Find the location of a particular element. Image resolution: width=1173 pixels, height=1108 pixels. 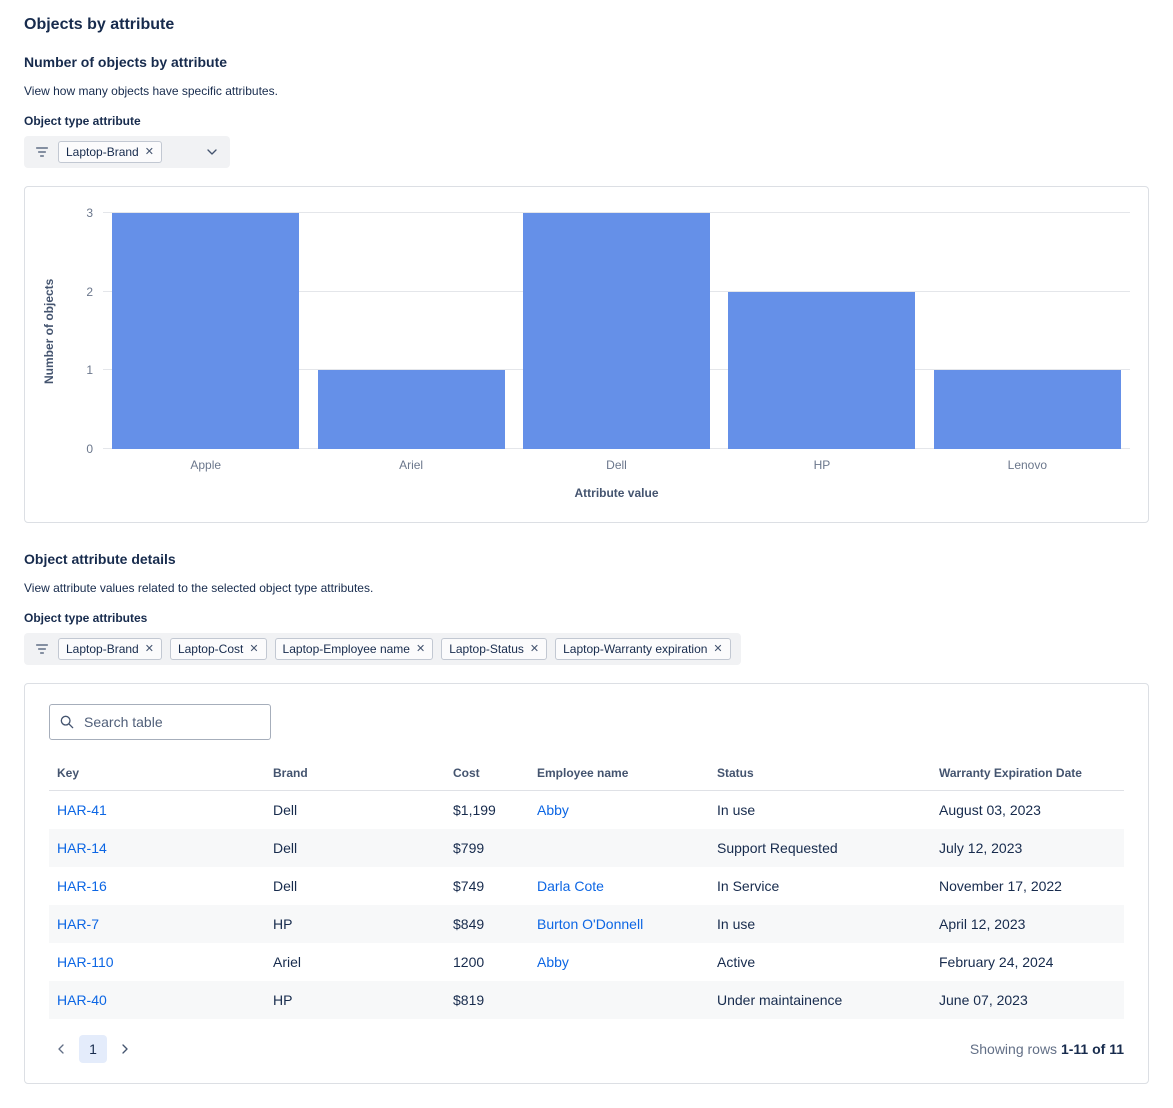

y-tick-label: 2 is located at coordinates (89, 291).